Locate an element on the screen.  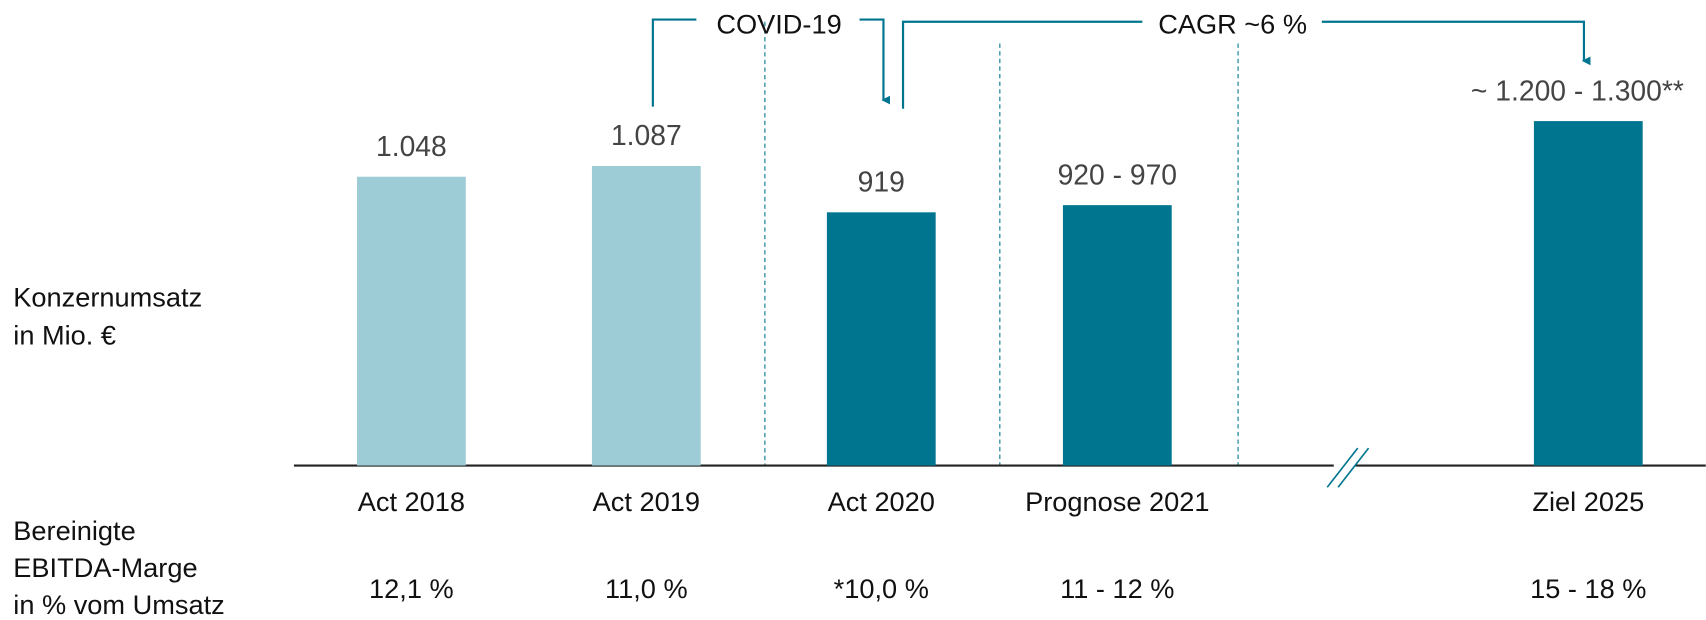
x-tick-label: Prognose 2021 is located at coordinates (1117, 501).